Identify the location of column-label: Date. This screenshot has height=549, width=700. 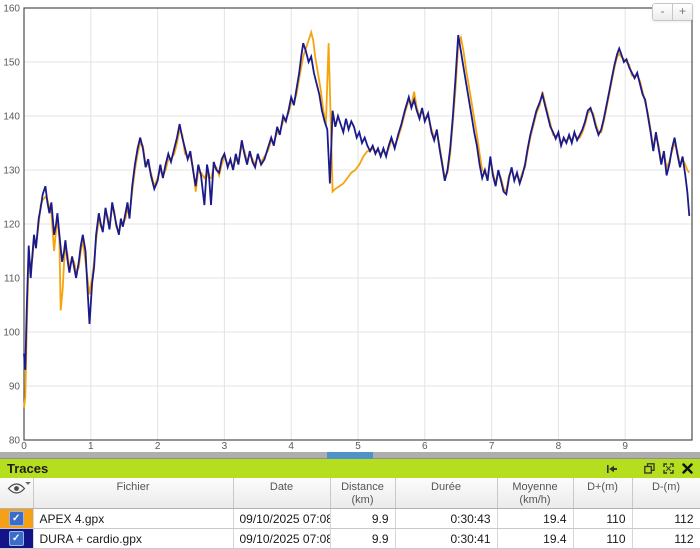
(281, 487).